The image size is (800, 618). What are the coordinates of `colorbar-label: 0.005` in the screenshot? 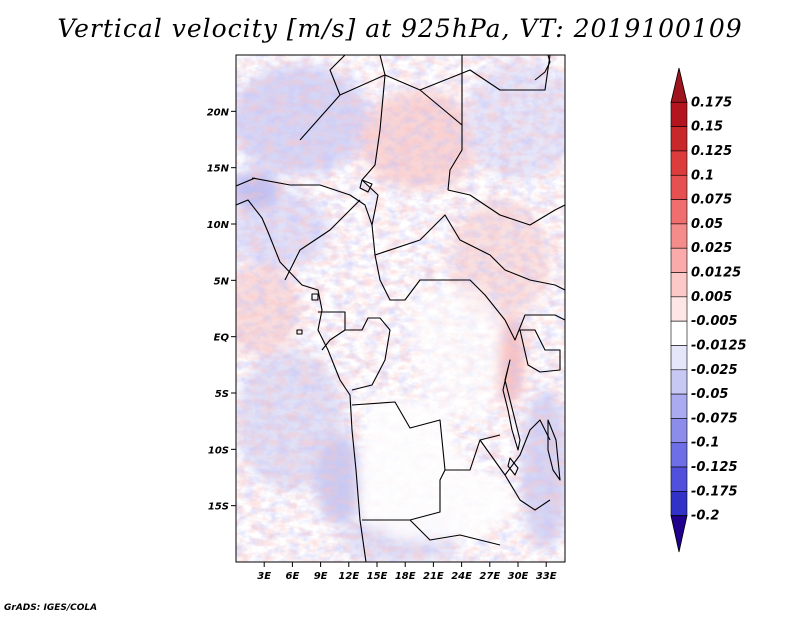 It's located at (711, 297).